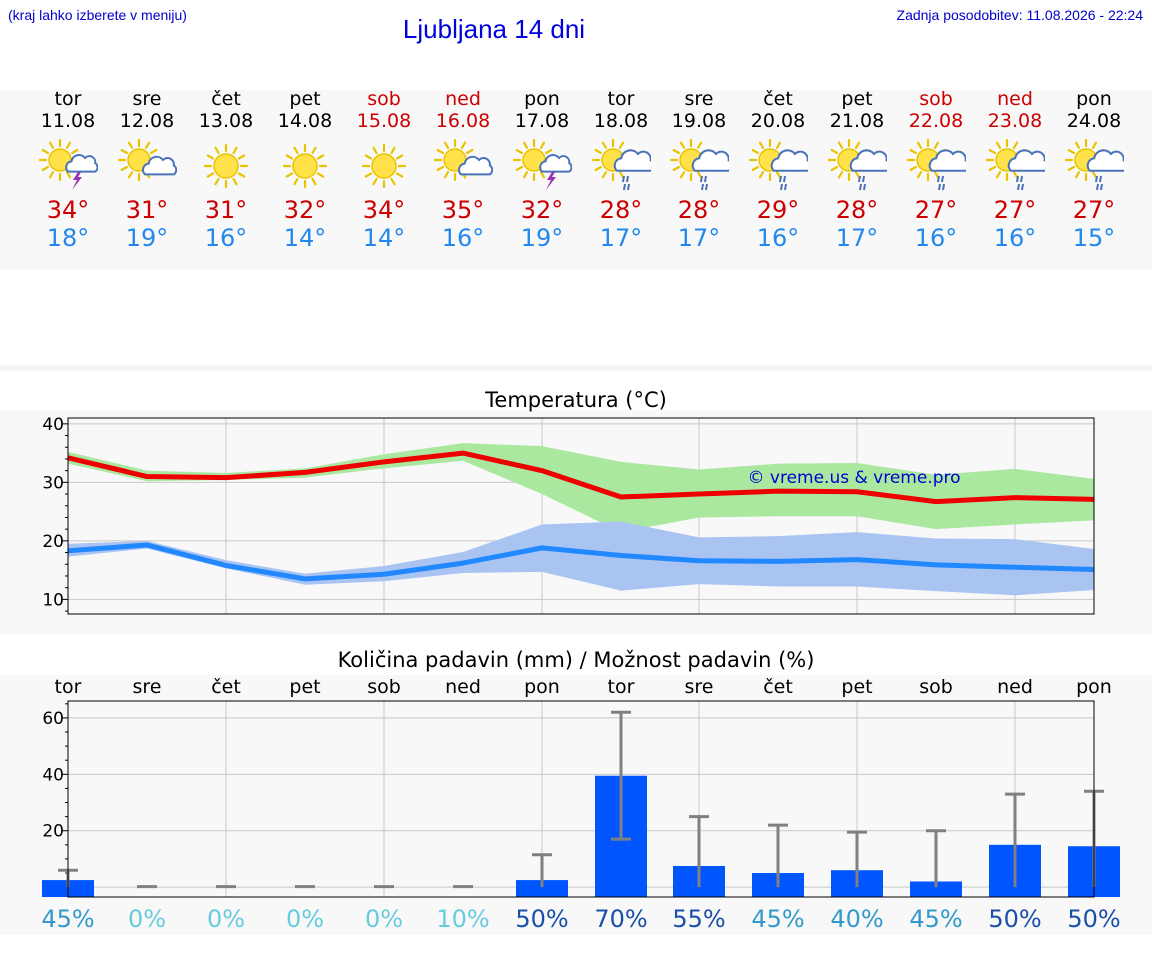  What do you see at coordinates (463, 121) in the screenshot?
I see `day-date: 16.08` at bounding box center [463, 121].